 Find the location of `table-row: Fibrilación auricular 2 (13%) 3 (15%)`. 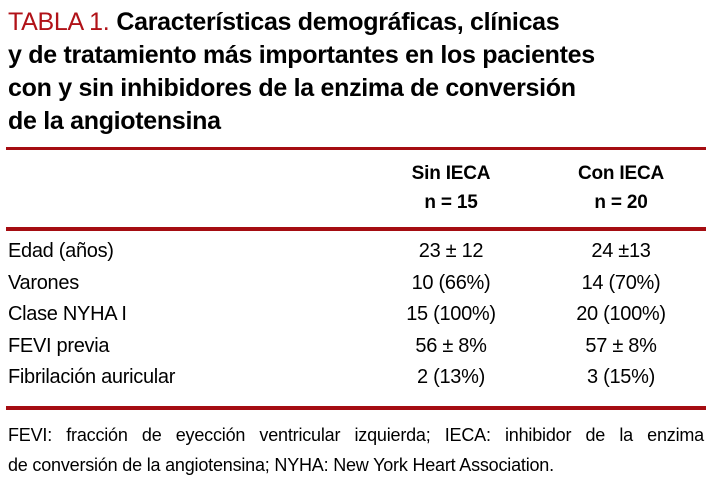

table-row: Fibrilación auricular 2 (13%) 3 (15%) is located at coordinates (356, 378).